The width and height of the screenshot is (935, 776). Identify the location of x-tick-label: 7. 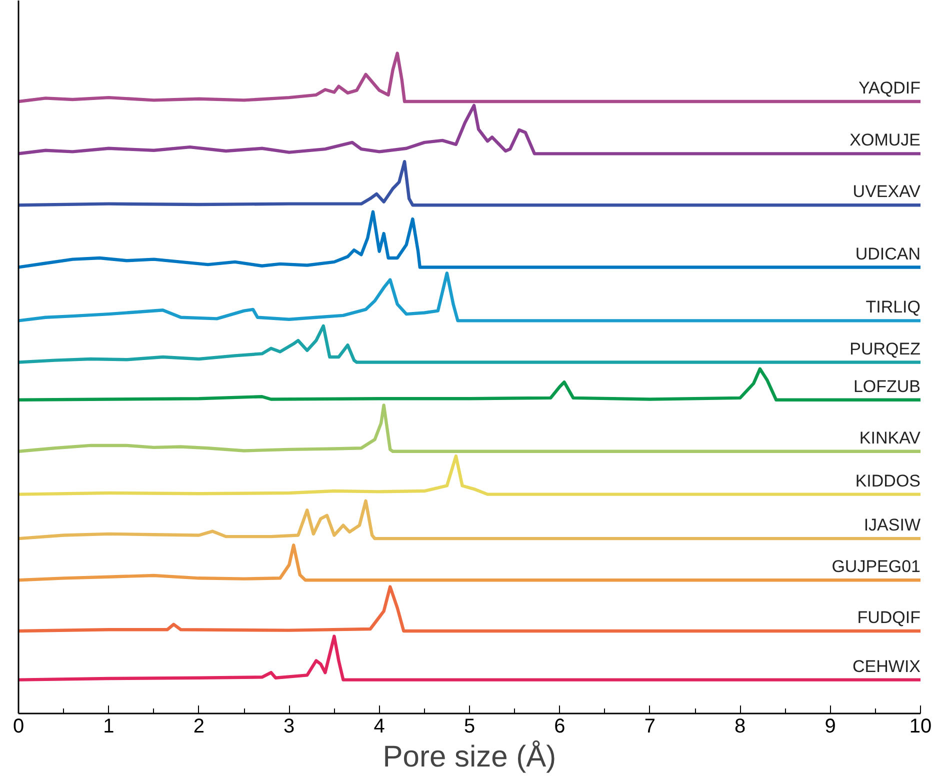
(650, 727).